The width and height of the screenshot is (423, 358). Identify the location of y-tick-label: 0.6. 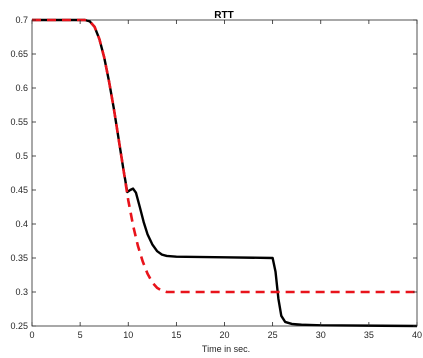
(21, 88).